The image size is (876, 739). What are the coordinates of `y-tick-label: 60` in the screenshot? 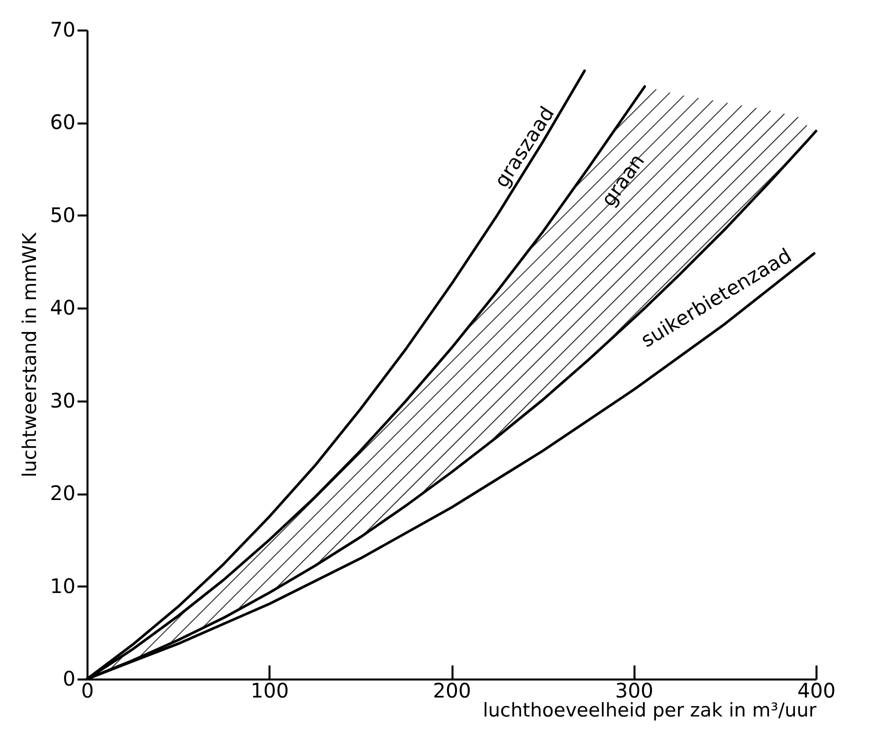 It's located at (63, 122).